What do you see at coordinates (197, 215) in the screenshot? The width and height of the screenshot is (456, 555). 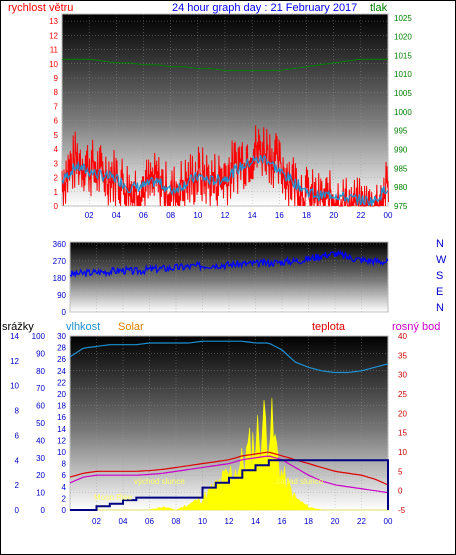 I see `top-x-tick: 10` at bounding box center [197, 215].